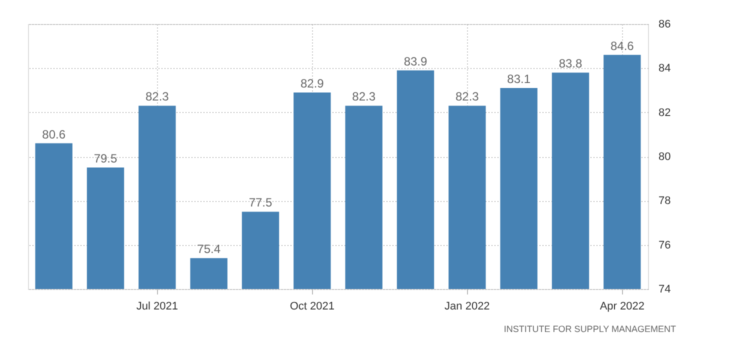  I want to click on y-tick-label: 74, so click(664, 290).